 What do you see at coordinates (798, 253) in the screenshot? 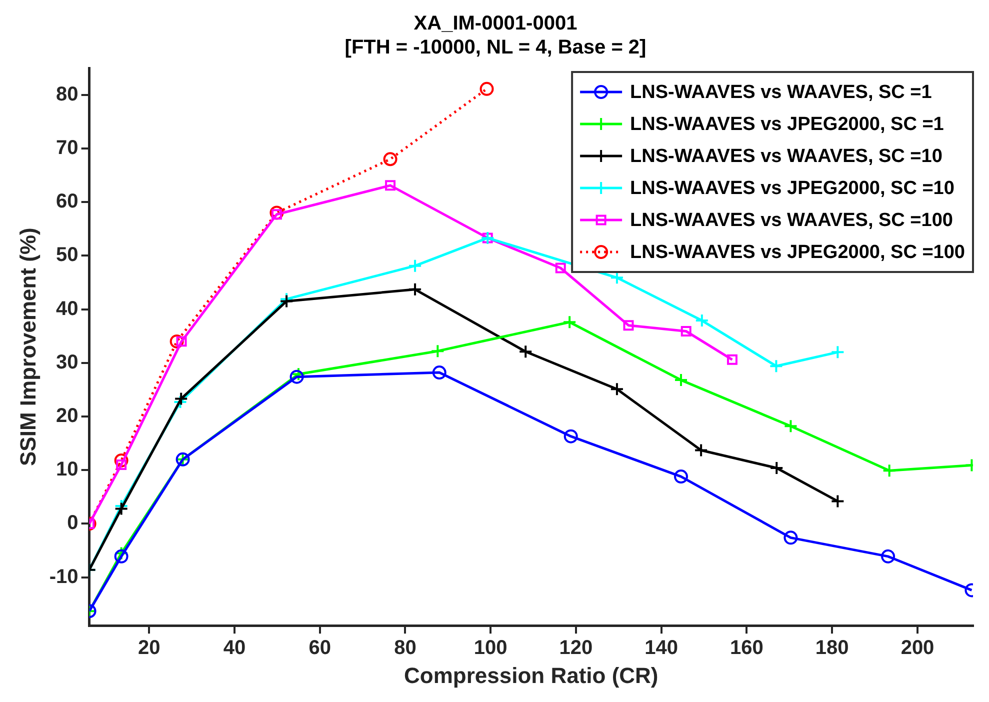
I see `legend-label: LNS-WAAVES vs JPEG2000, SC =100` at bounding box center [798, 253].